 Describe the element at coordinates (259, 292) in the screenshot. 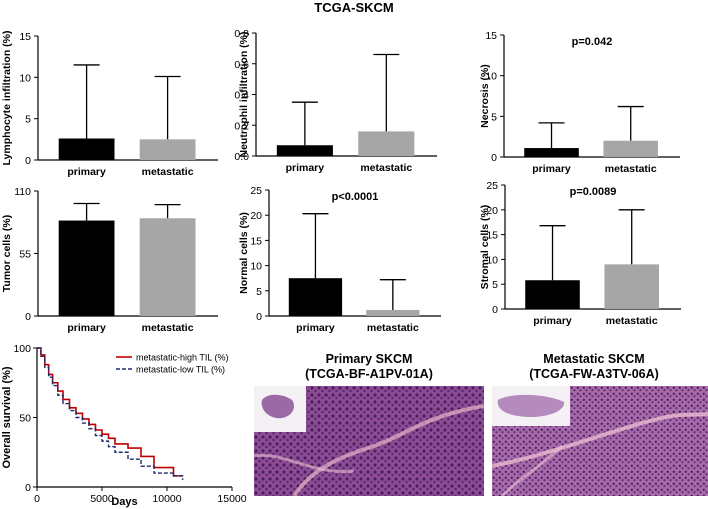

I see `normal-ytick-label: 5` at that location.